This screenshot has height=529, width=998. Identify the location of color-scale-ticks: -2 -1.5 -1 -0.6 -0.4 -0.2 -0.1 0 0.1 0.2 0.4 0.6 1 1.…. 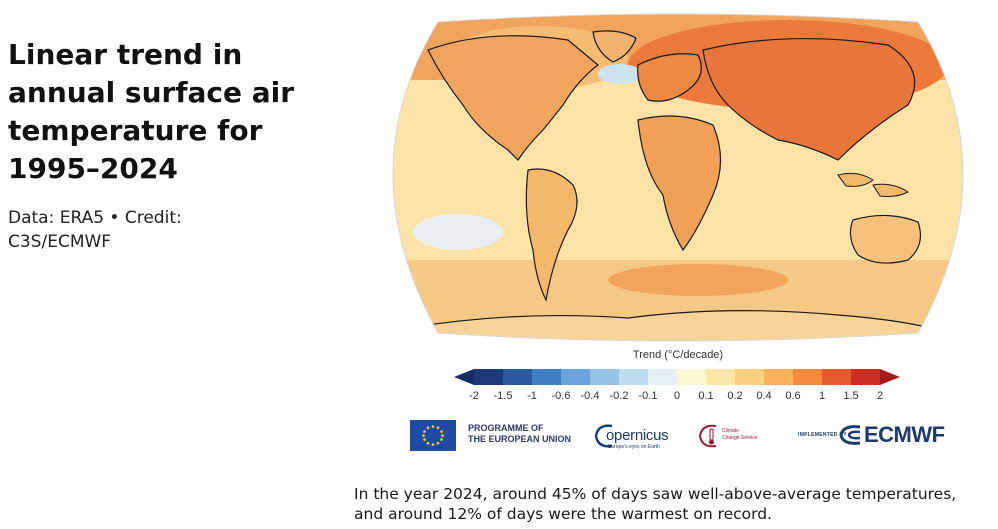
(677, 398).